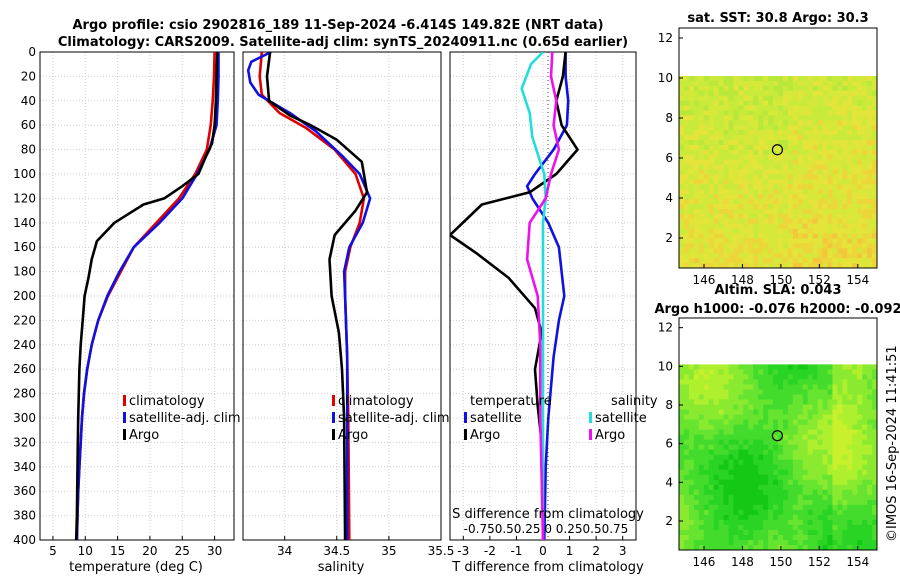 The width and height of the screenshot is (900, 580). Describe the element at coordinates (463, 551) in the screenshot. I see `x-tick-label: -3` at that location.